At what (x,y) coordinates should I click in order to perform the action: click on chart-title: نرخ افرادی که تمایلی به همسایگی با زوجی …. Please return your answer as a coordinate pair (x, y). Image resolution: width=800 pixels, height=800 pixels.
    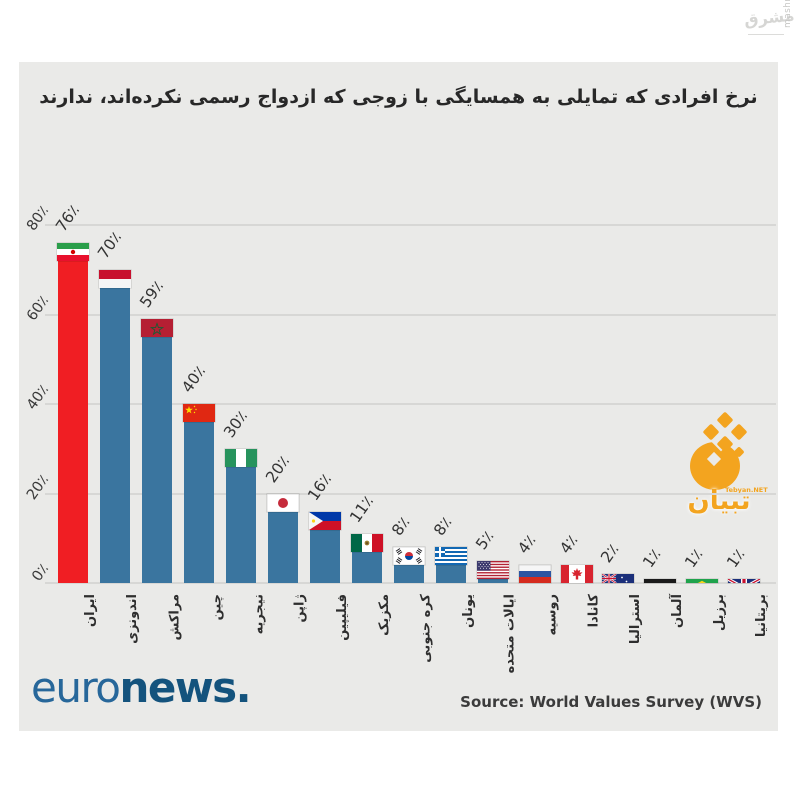
    Looking at the image, I should click on (398, 97).